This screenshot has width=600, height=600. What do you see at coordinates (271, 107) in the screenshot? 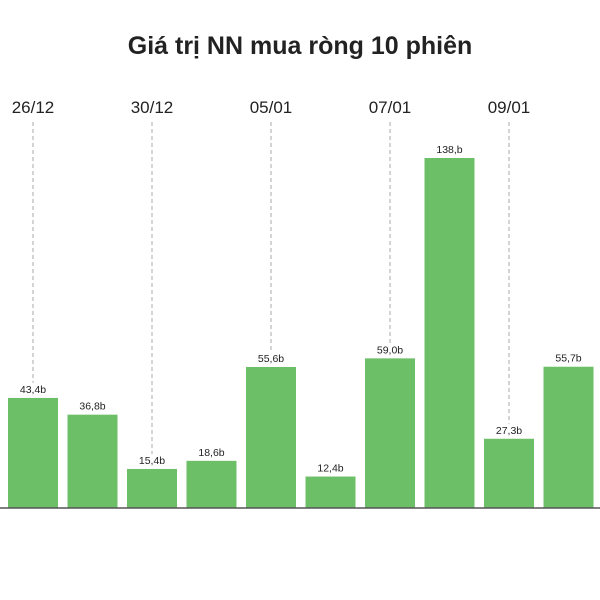
I see `date-label: 05/01` at bounding box center [271, 107].